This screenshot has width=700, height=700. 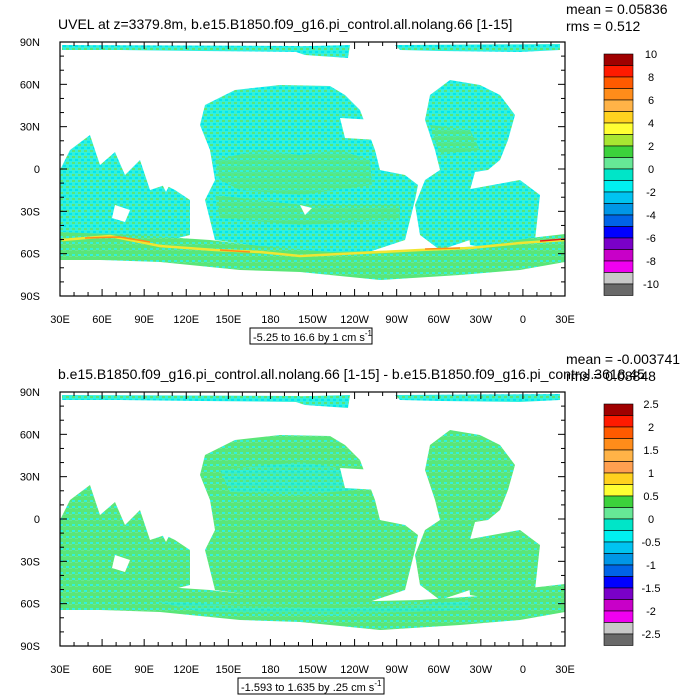 I want to click on y-axis-labels: 90N 60N 30N 0 30S 60S 90S, so click(x=30, y=520).